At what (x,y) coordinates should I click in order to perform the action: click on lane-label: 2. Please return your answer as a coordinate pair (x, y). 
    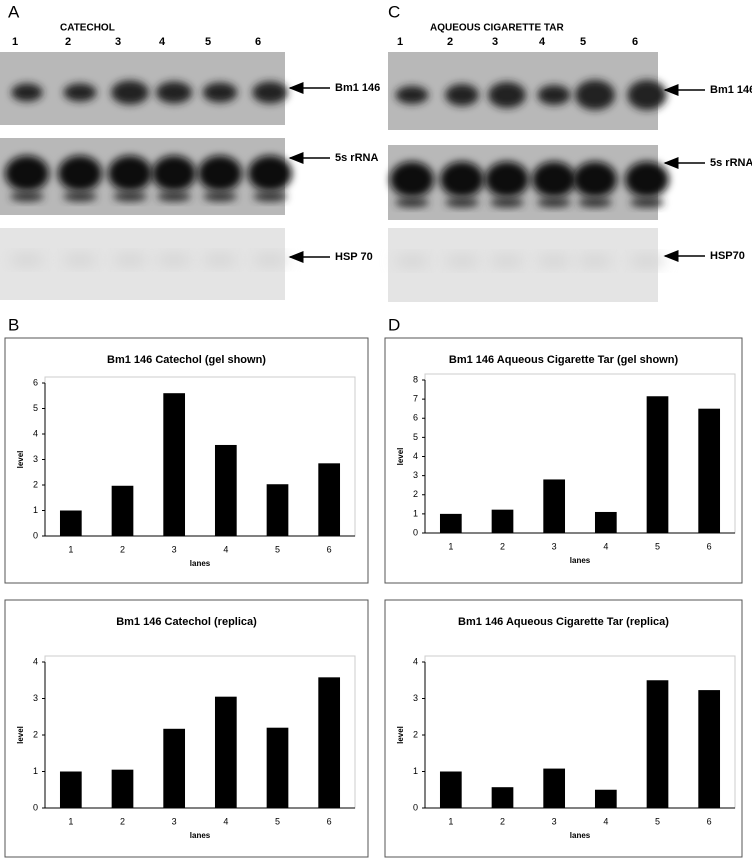
    Looking at the image, I should click on (450, 42).